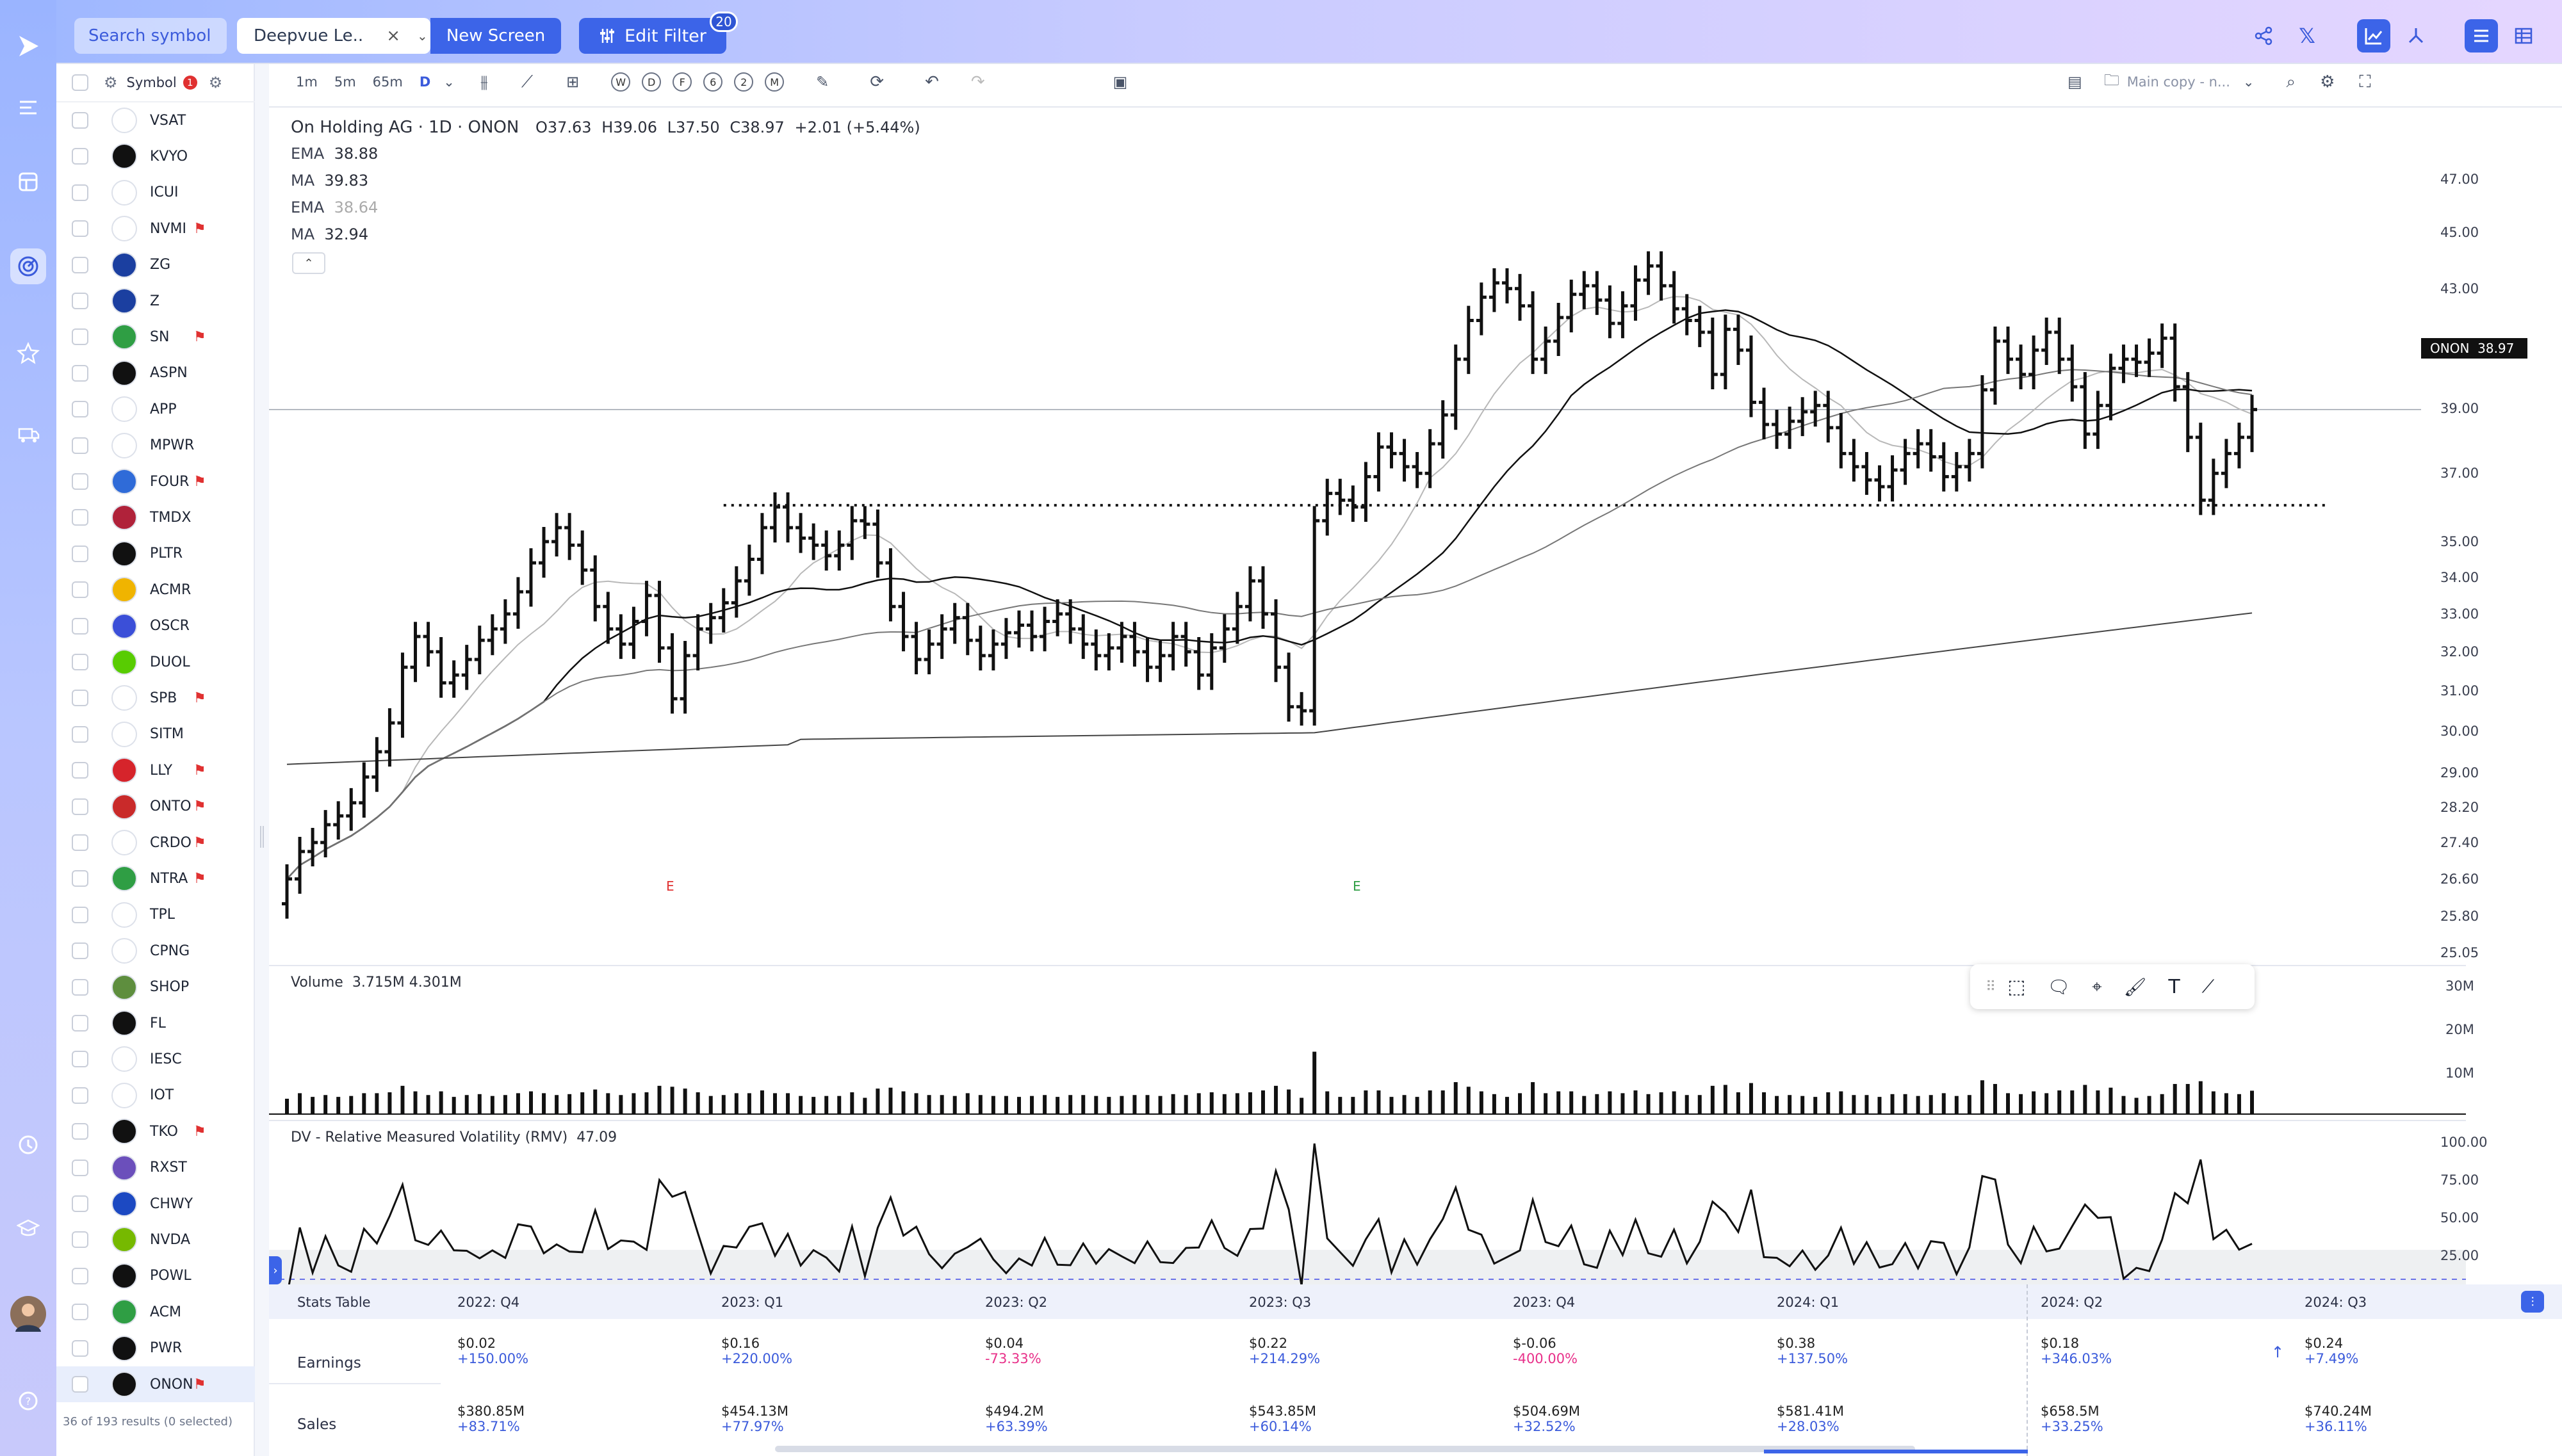 Image resolution: width=2562 pixels, height=1456 pixels. Describe the element at coordinates (155, 915) in the screenshot. I see `watchlist-row: TPL` at that location.